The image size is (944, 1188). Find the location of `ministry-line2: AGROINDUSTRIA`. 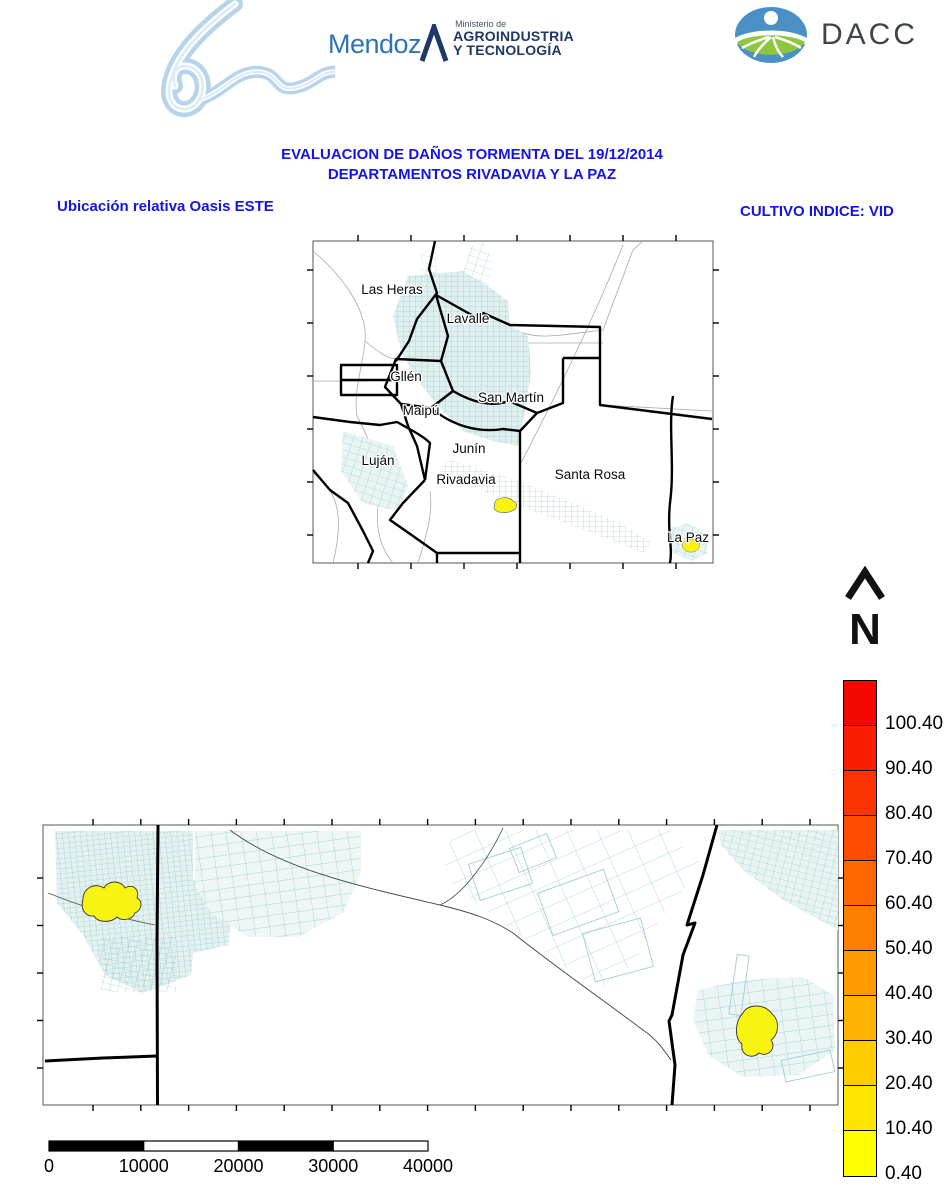

ministry-line2: AGROINDUSTRIA is located at coordinates (513, 36).